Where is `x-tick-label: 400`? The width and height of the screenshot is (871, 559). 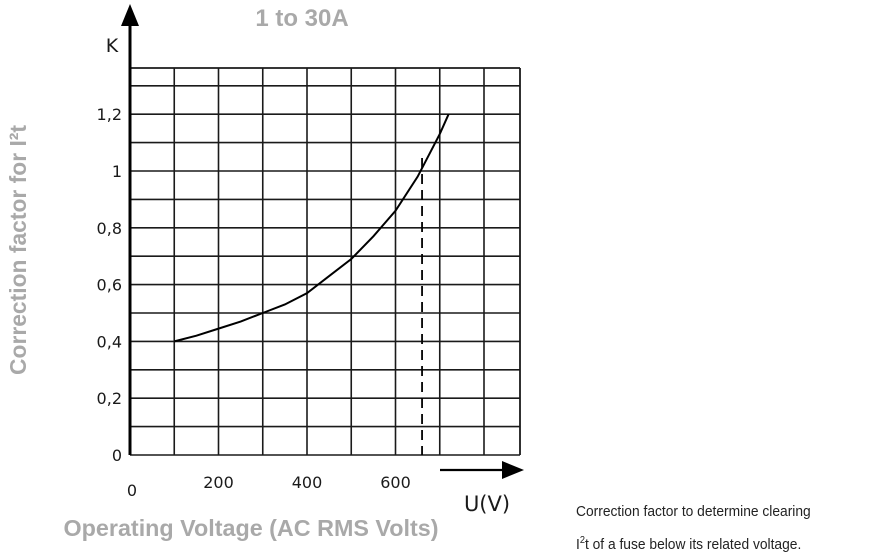 x-tick-label: 400 is located at coordinates (307, 482).